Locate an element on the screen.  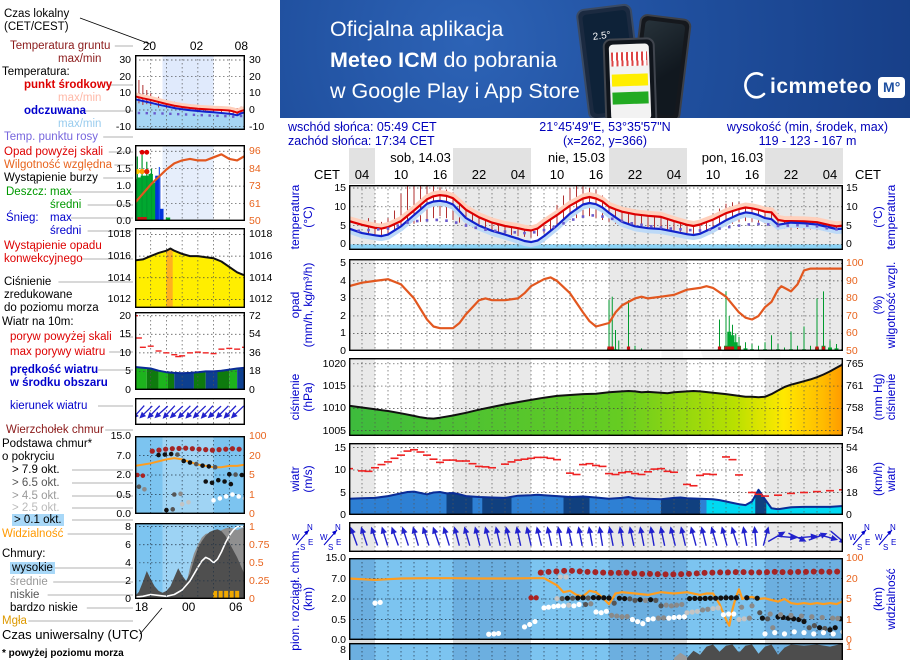
axis-tick: 3 is located at coordinates (343, 298).